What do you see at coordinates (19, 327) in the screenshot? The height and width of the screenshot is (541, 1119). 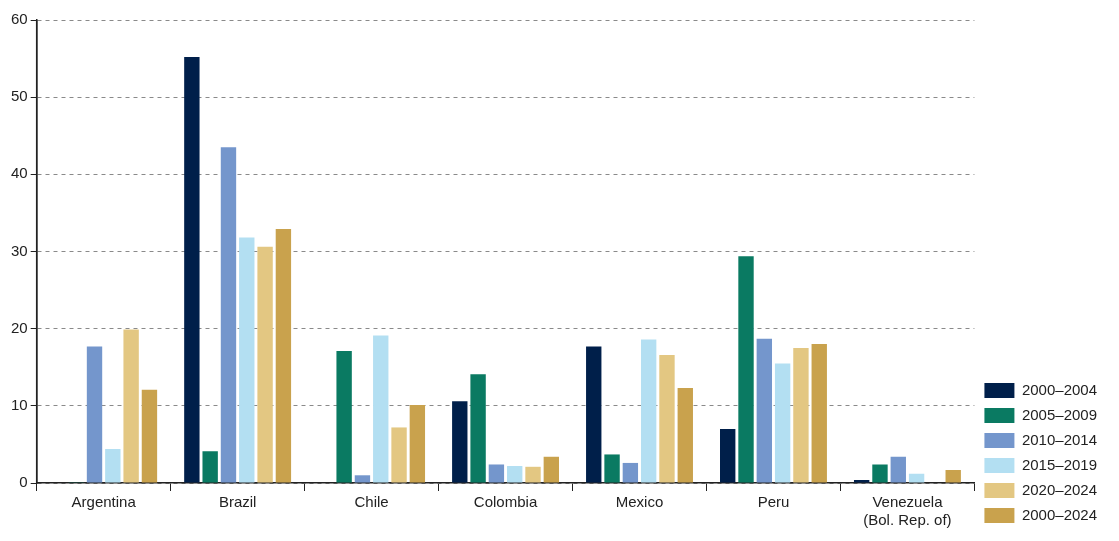 I see `y-tick-label: 20` at bounding box center [19, 327].